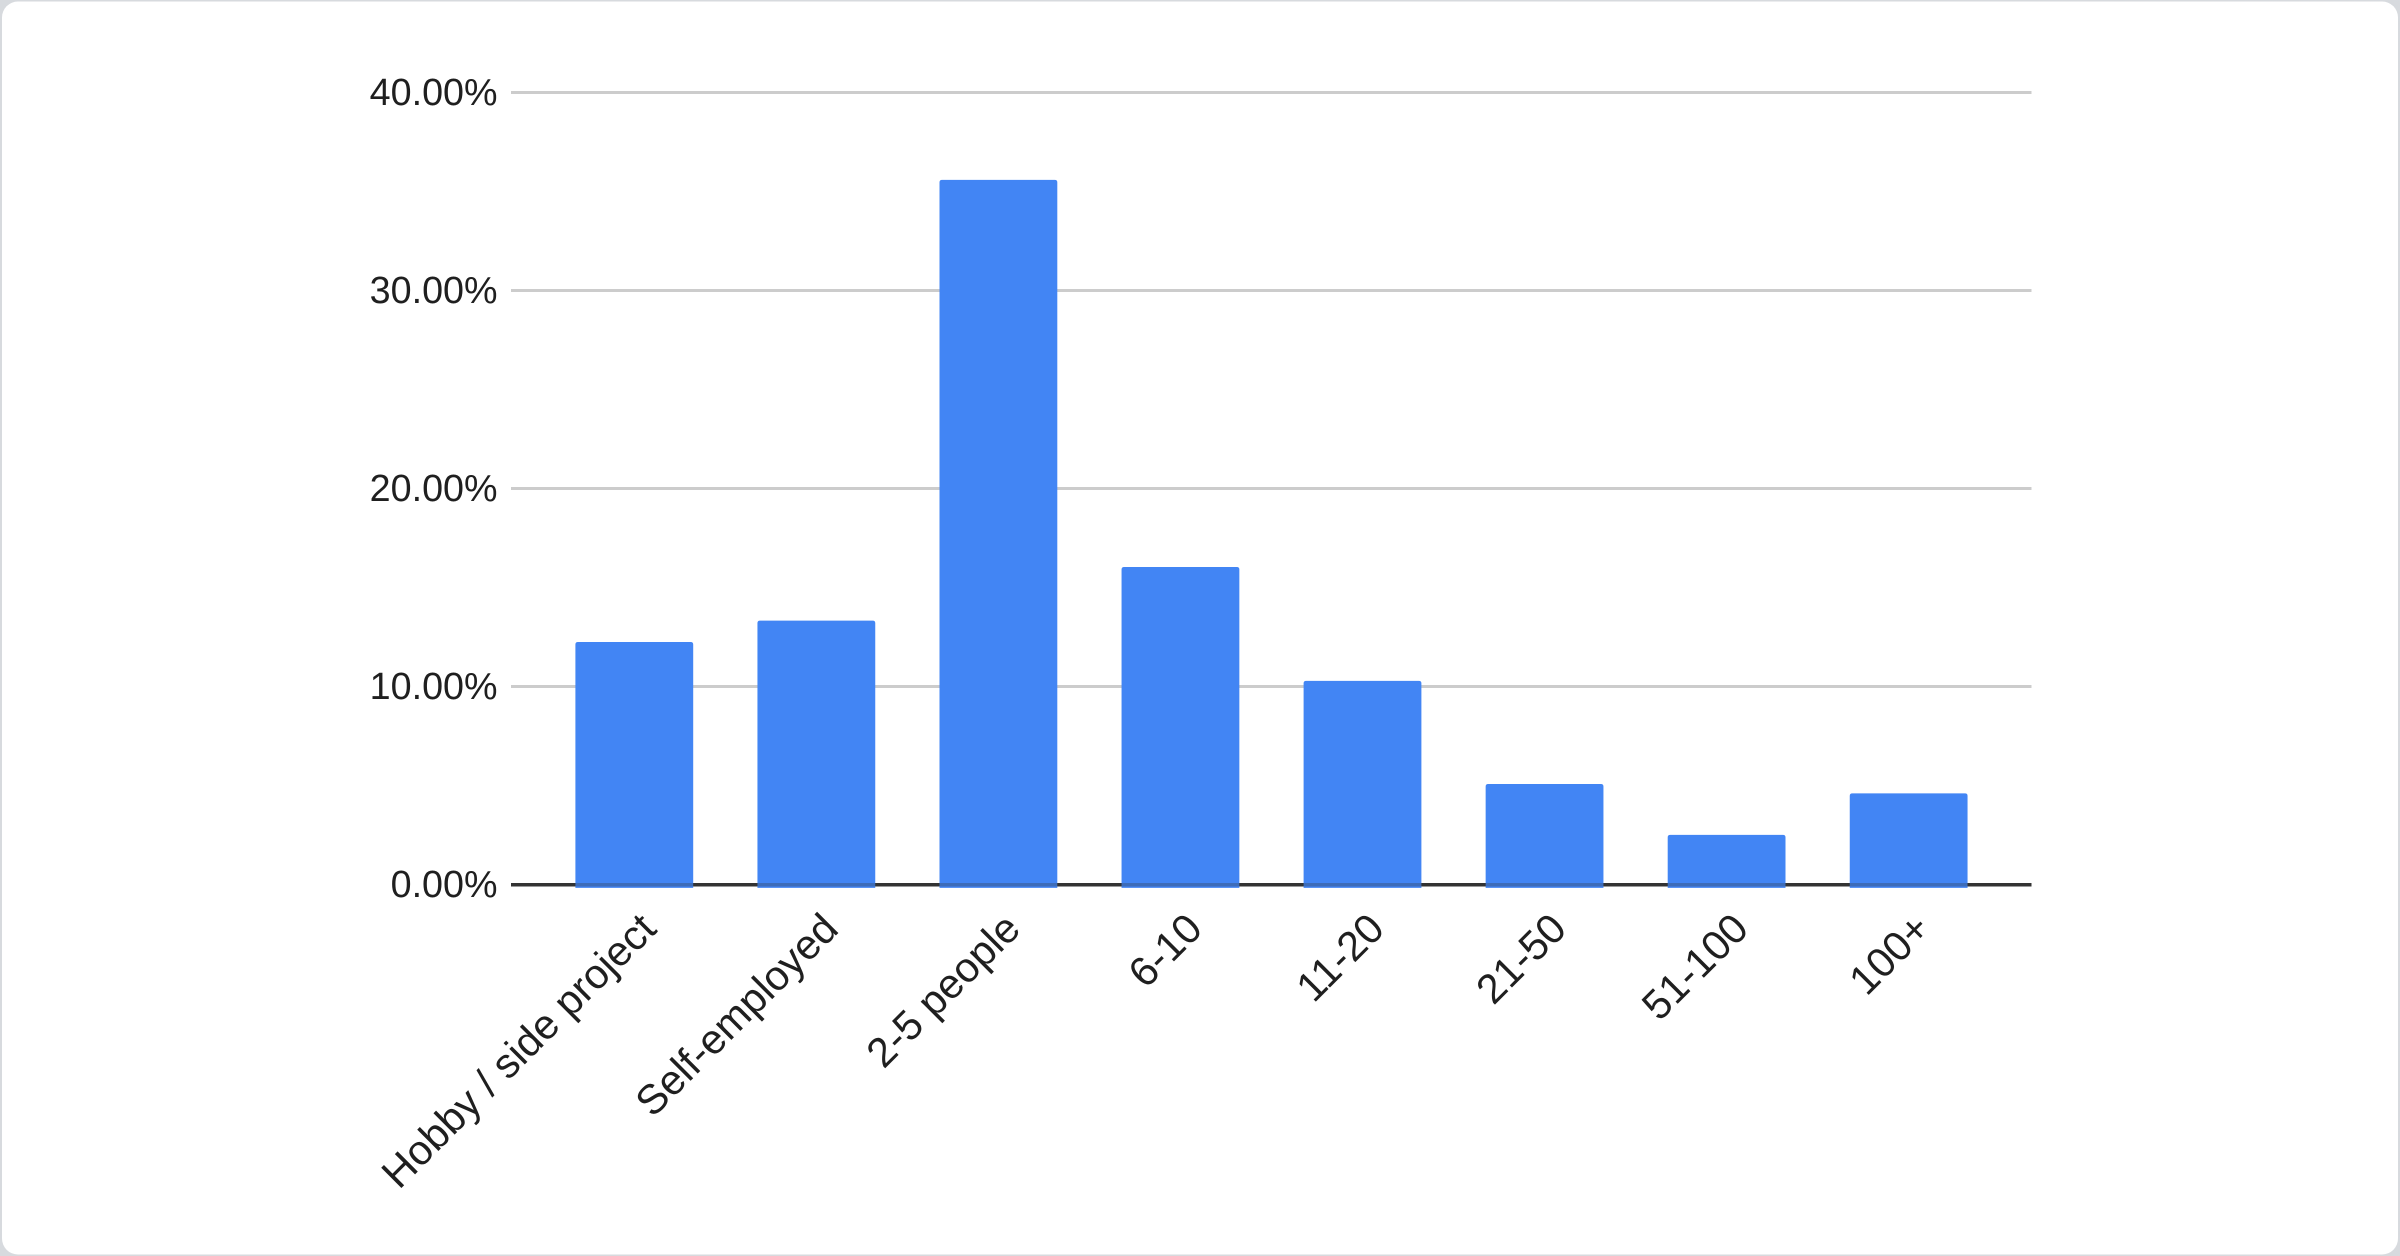 The image size is (2400, 1256). What do you see at coordinates (444, 884) in the screenshot?
I see `svg-text: 0.00%` at bounding box center [444, 884].